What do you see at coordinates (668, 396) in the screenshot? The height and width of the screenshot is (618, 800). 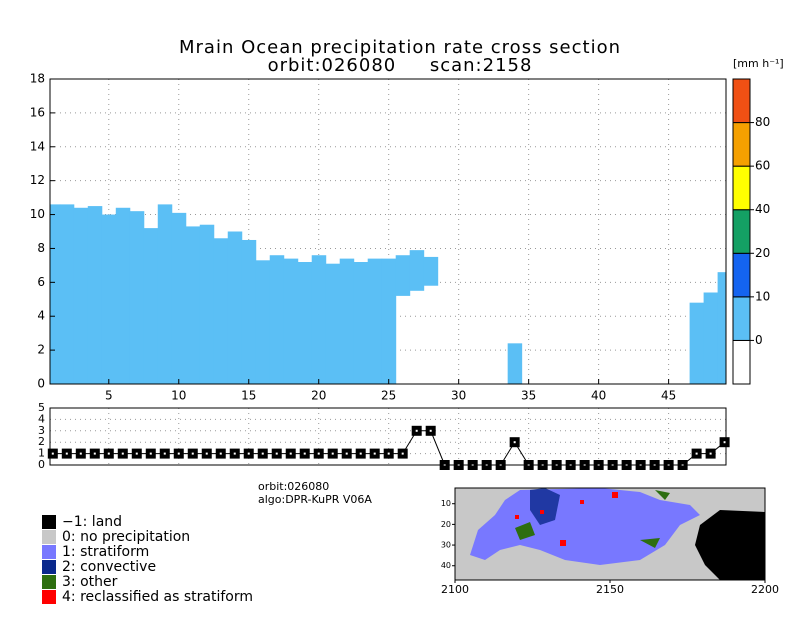 I see `x-tick-label: 45` at bounding box center [668, 396].